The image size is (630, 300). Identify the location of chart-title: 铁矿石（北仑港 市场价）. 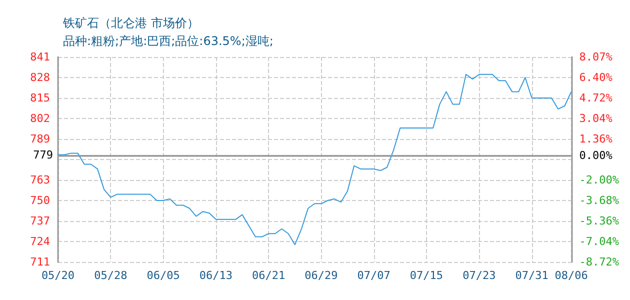
(130, 23).